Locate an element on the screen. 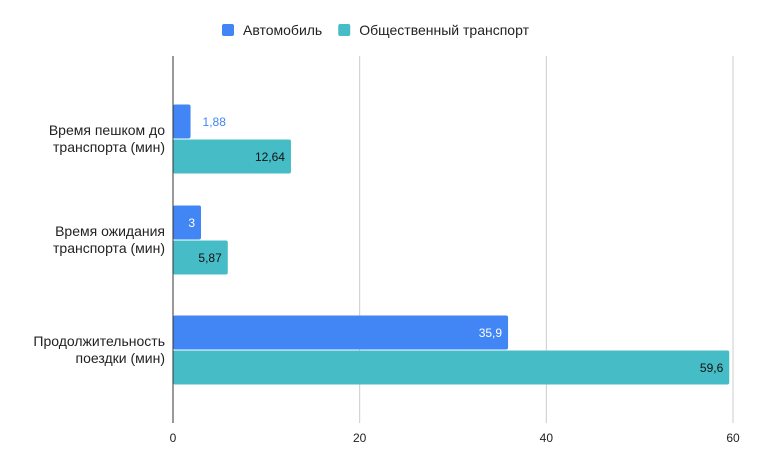  data-label: 1,88 is located at coordinates (215, 122).